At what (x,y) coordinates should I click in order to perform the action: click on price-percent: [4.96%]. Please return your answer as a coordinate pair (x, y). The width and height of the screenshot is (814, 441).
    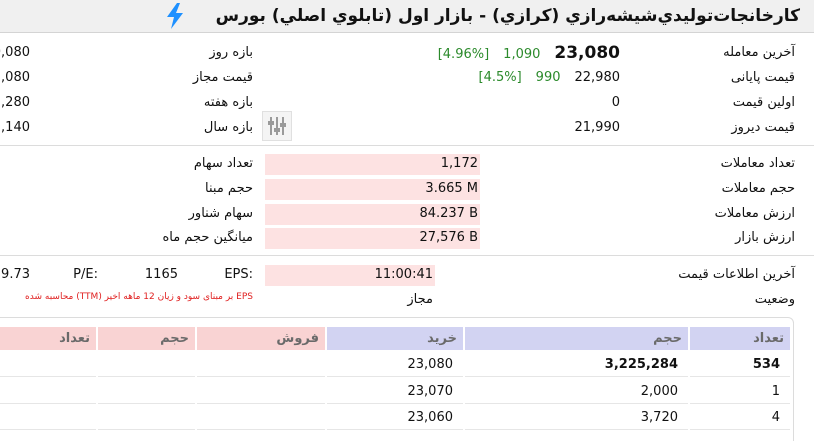
    Looking at the image, I should click on (463, 54).